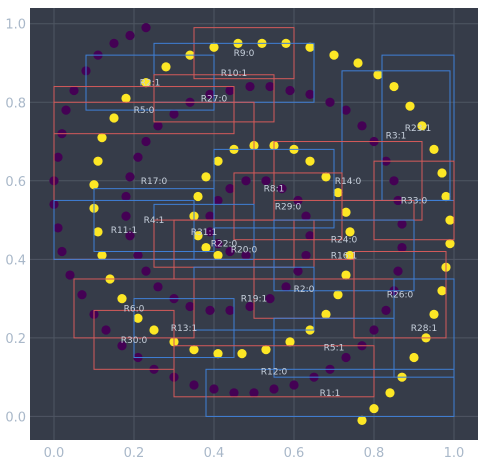 The height and width of the screenshot is (466, 484). I want to click on rule-label: R29:0, so click(288, 207).